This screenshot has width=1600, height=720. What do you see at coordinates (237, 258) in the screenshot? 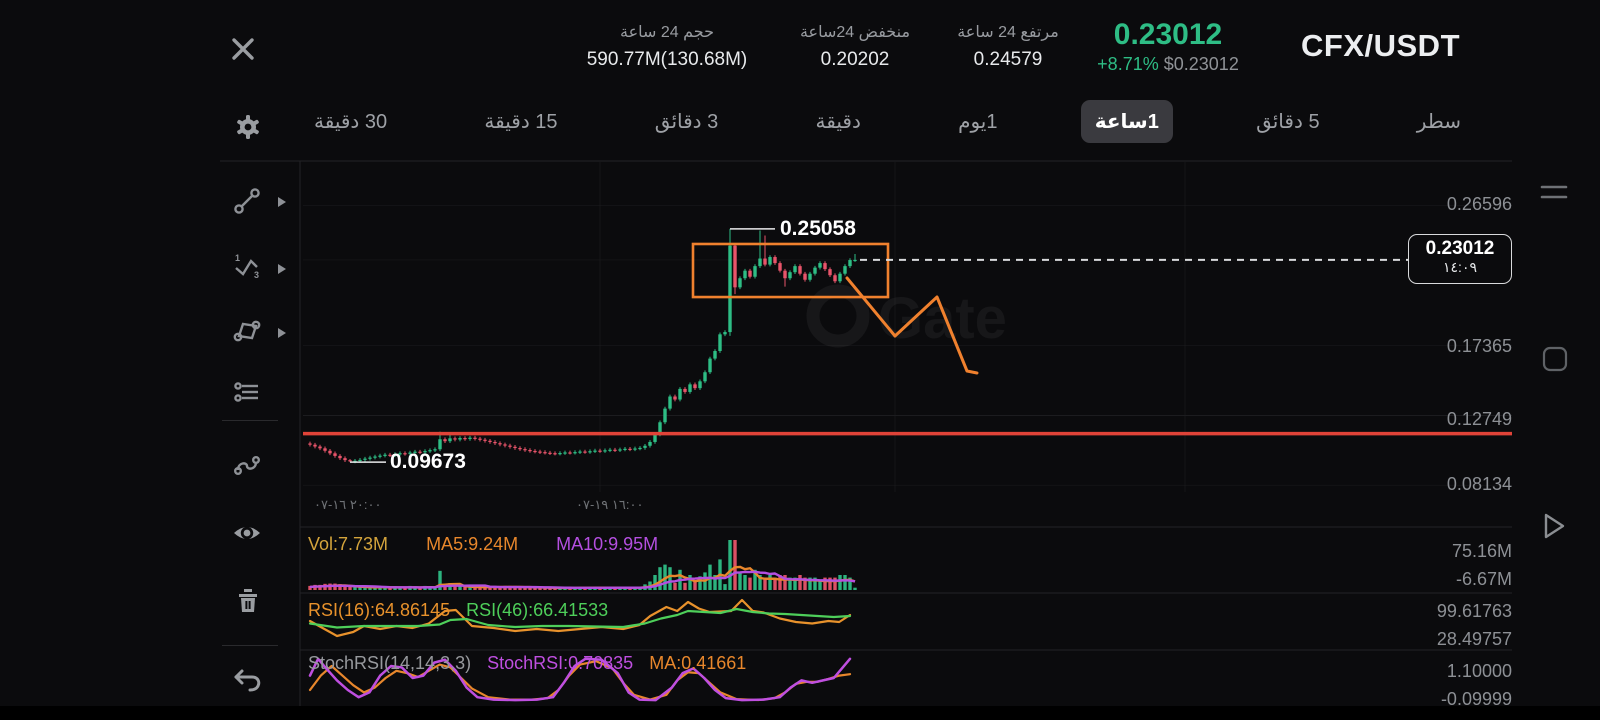
I see `svg-text: 1` at bounding box center [237, 258].